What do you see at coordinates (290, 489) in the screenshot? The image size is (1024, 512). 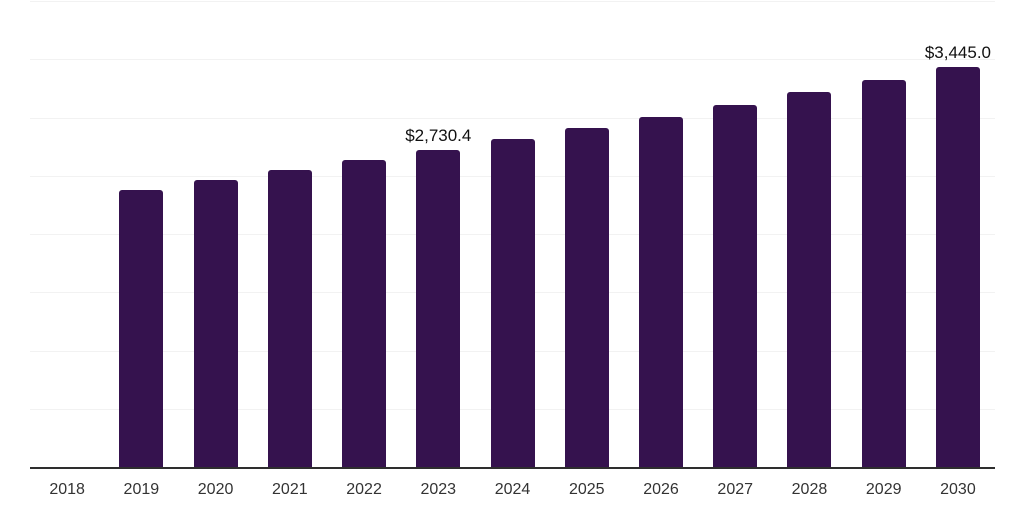 I see `x-tick-label-2021: 2021` at bounding box center [290, 489].